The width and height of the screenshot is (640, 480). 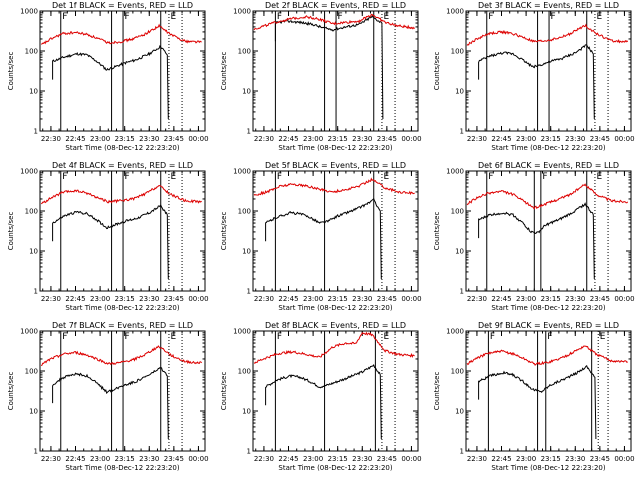 I want to click on chart-title: Det 8f BLACK = Events, RED = LLD, so click(x=335, y=325).